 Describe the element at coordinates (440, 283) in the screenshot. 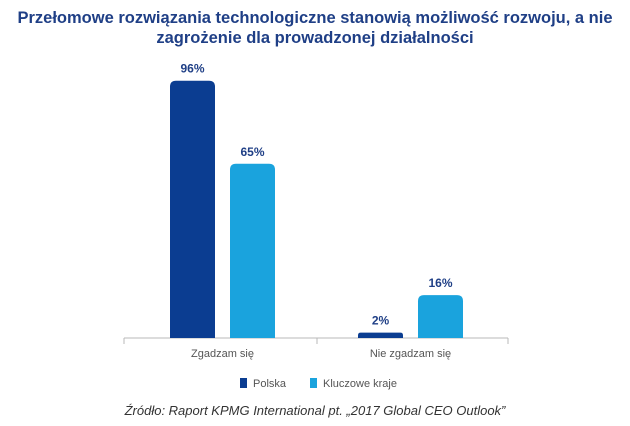

I see `data-label-kluczowe-kraje-nie-zgadzam: 16%` at that location.